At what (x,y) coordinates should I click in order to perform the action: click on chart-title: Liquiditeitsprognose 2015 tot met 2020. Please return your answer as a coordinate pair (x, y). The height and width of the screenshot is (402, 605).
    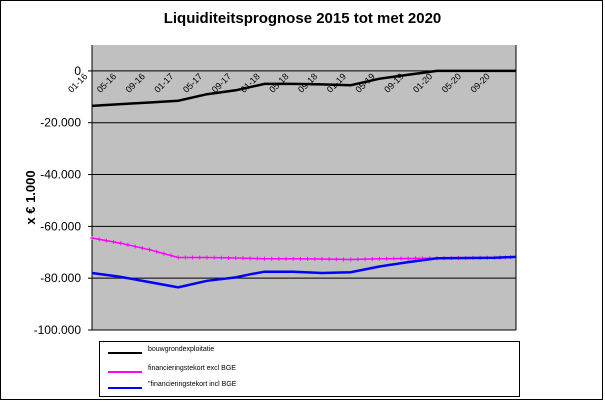
    Looking at the image, I should click on (302, 18).